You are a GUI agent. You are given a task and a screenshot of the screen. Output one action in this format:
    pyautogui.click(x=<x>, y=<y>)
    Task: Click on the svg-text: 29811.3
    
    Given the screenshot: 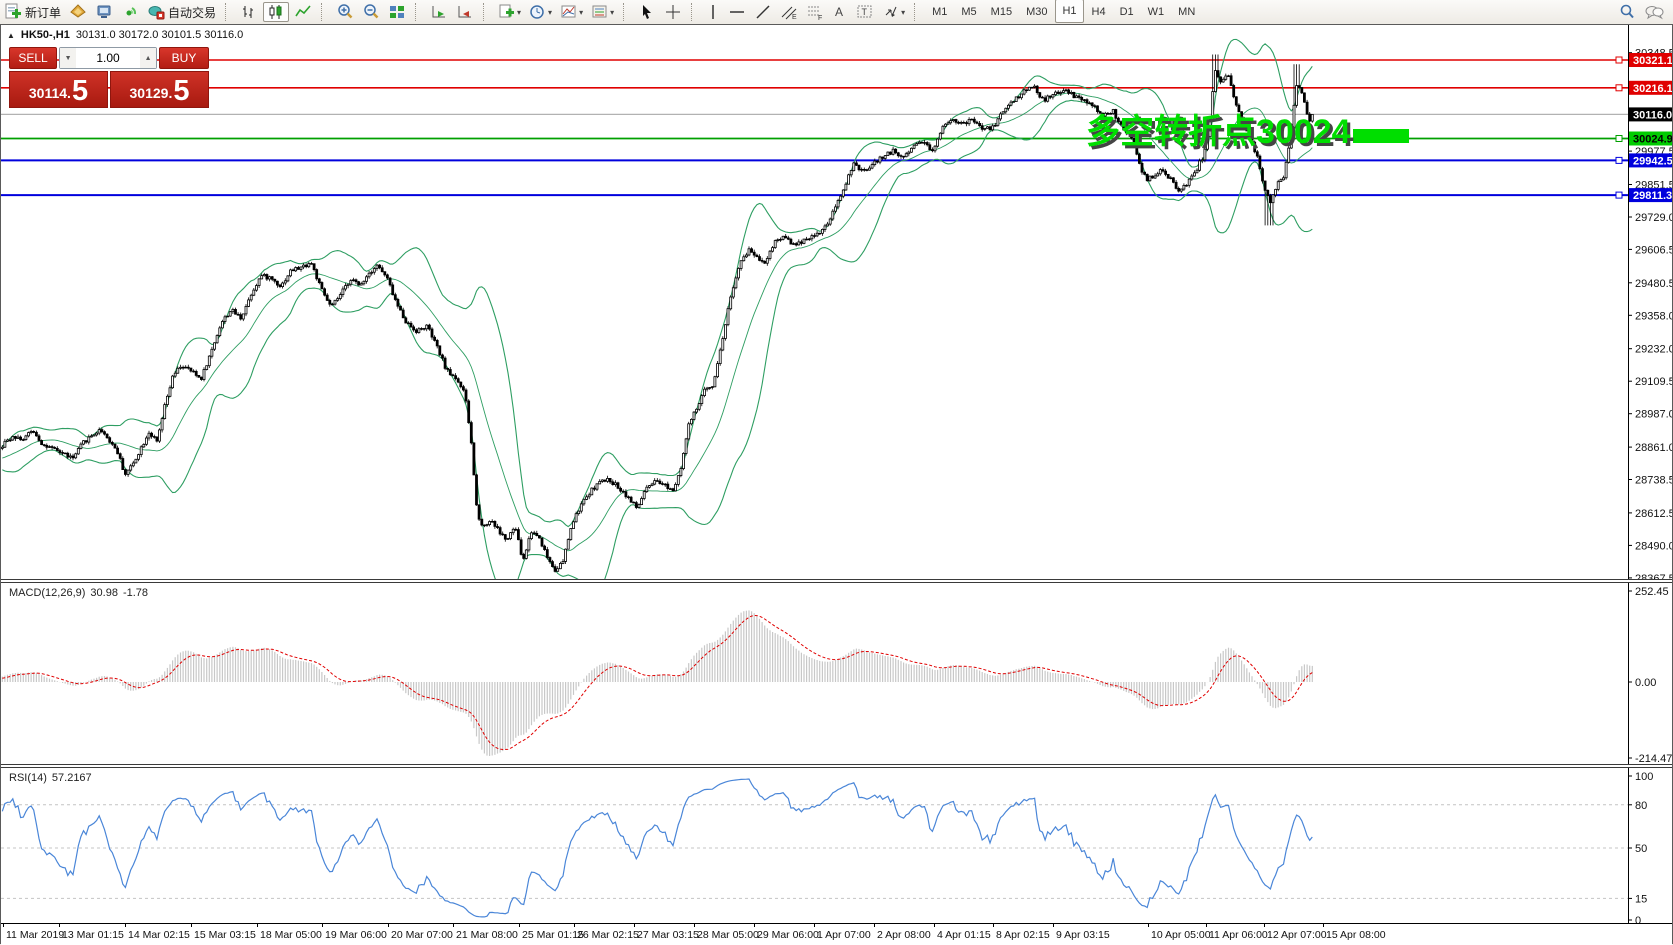 What is the action you would take?
    pyautogui.click(x=1652, y=196)
    